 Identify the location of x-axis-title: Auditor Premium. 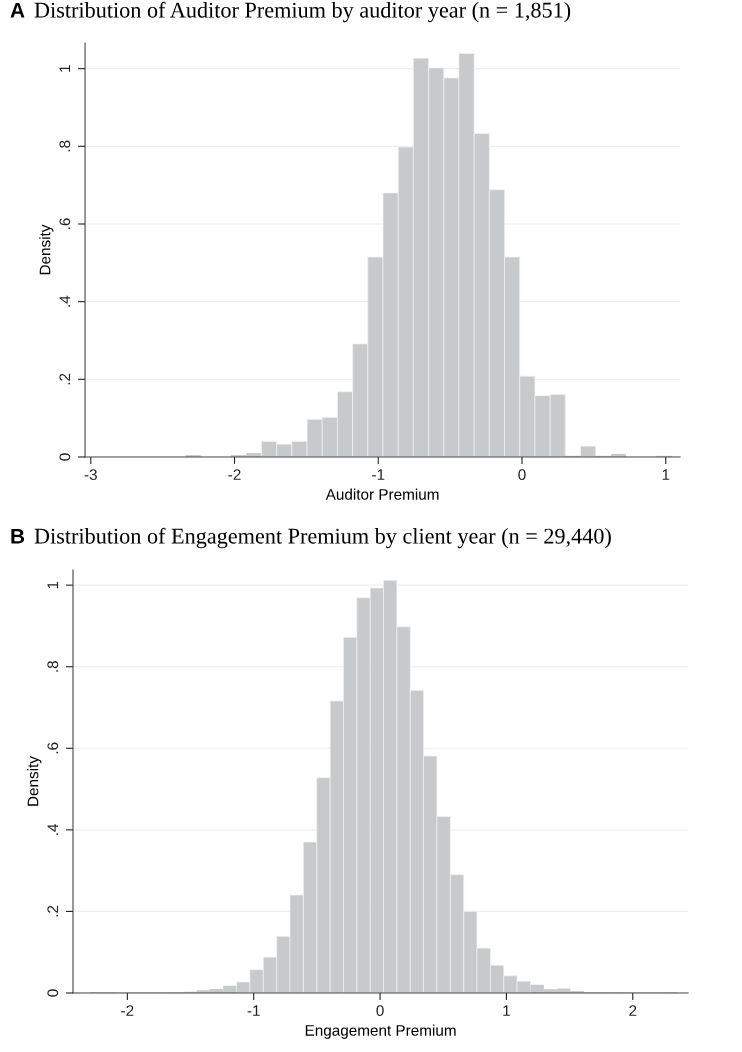
(382, 494).